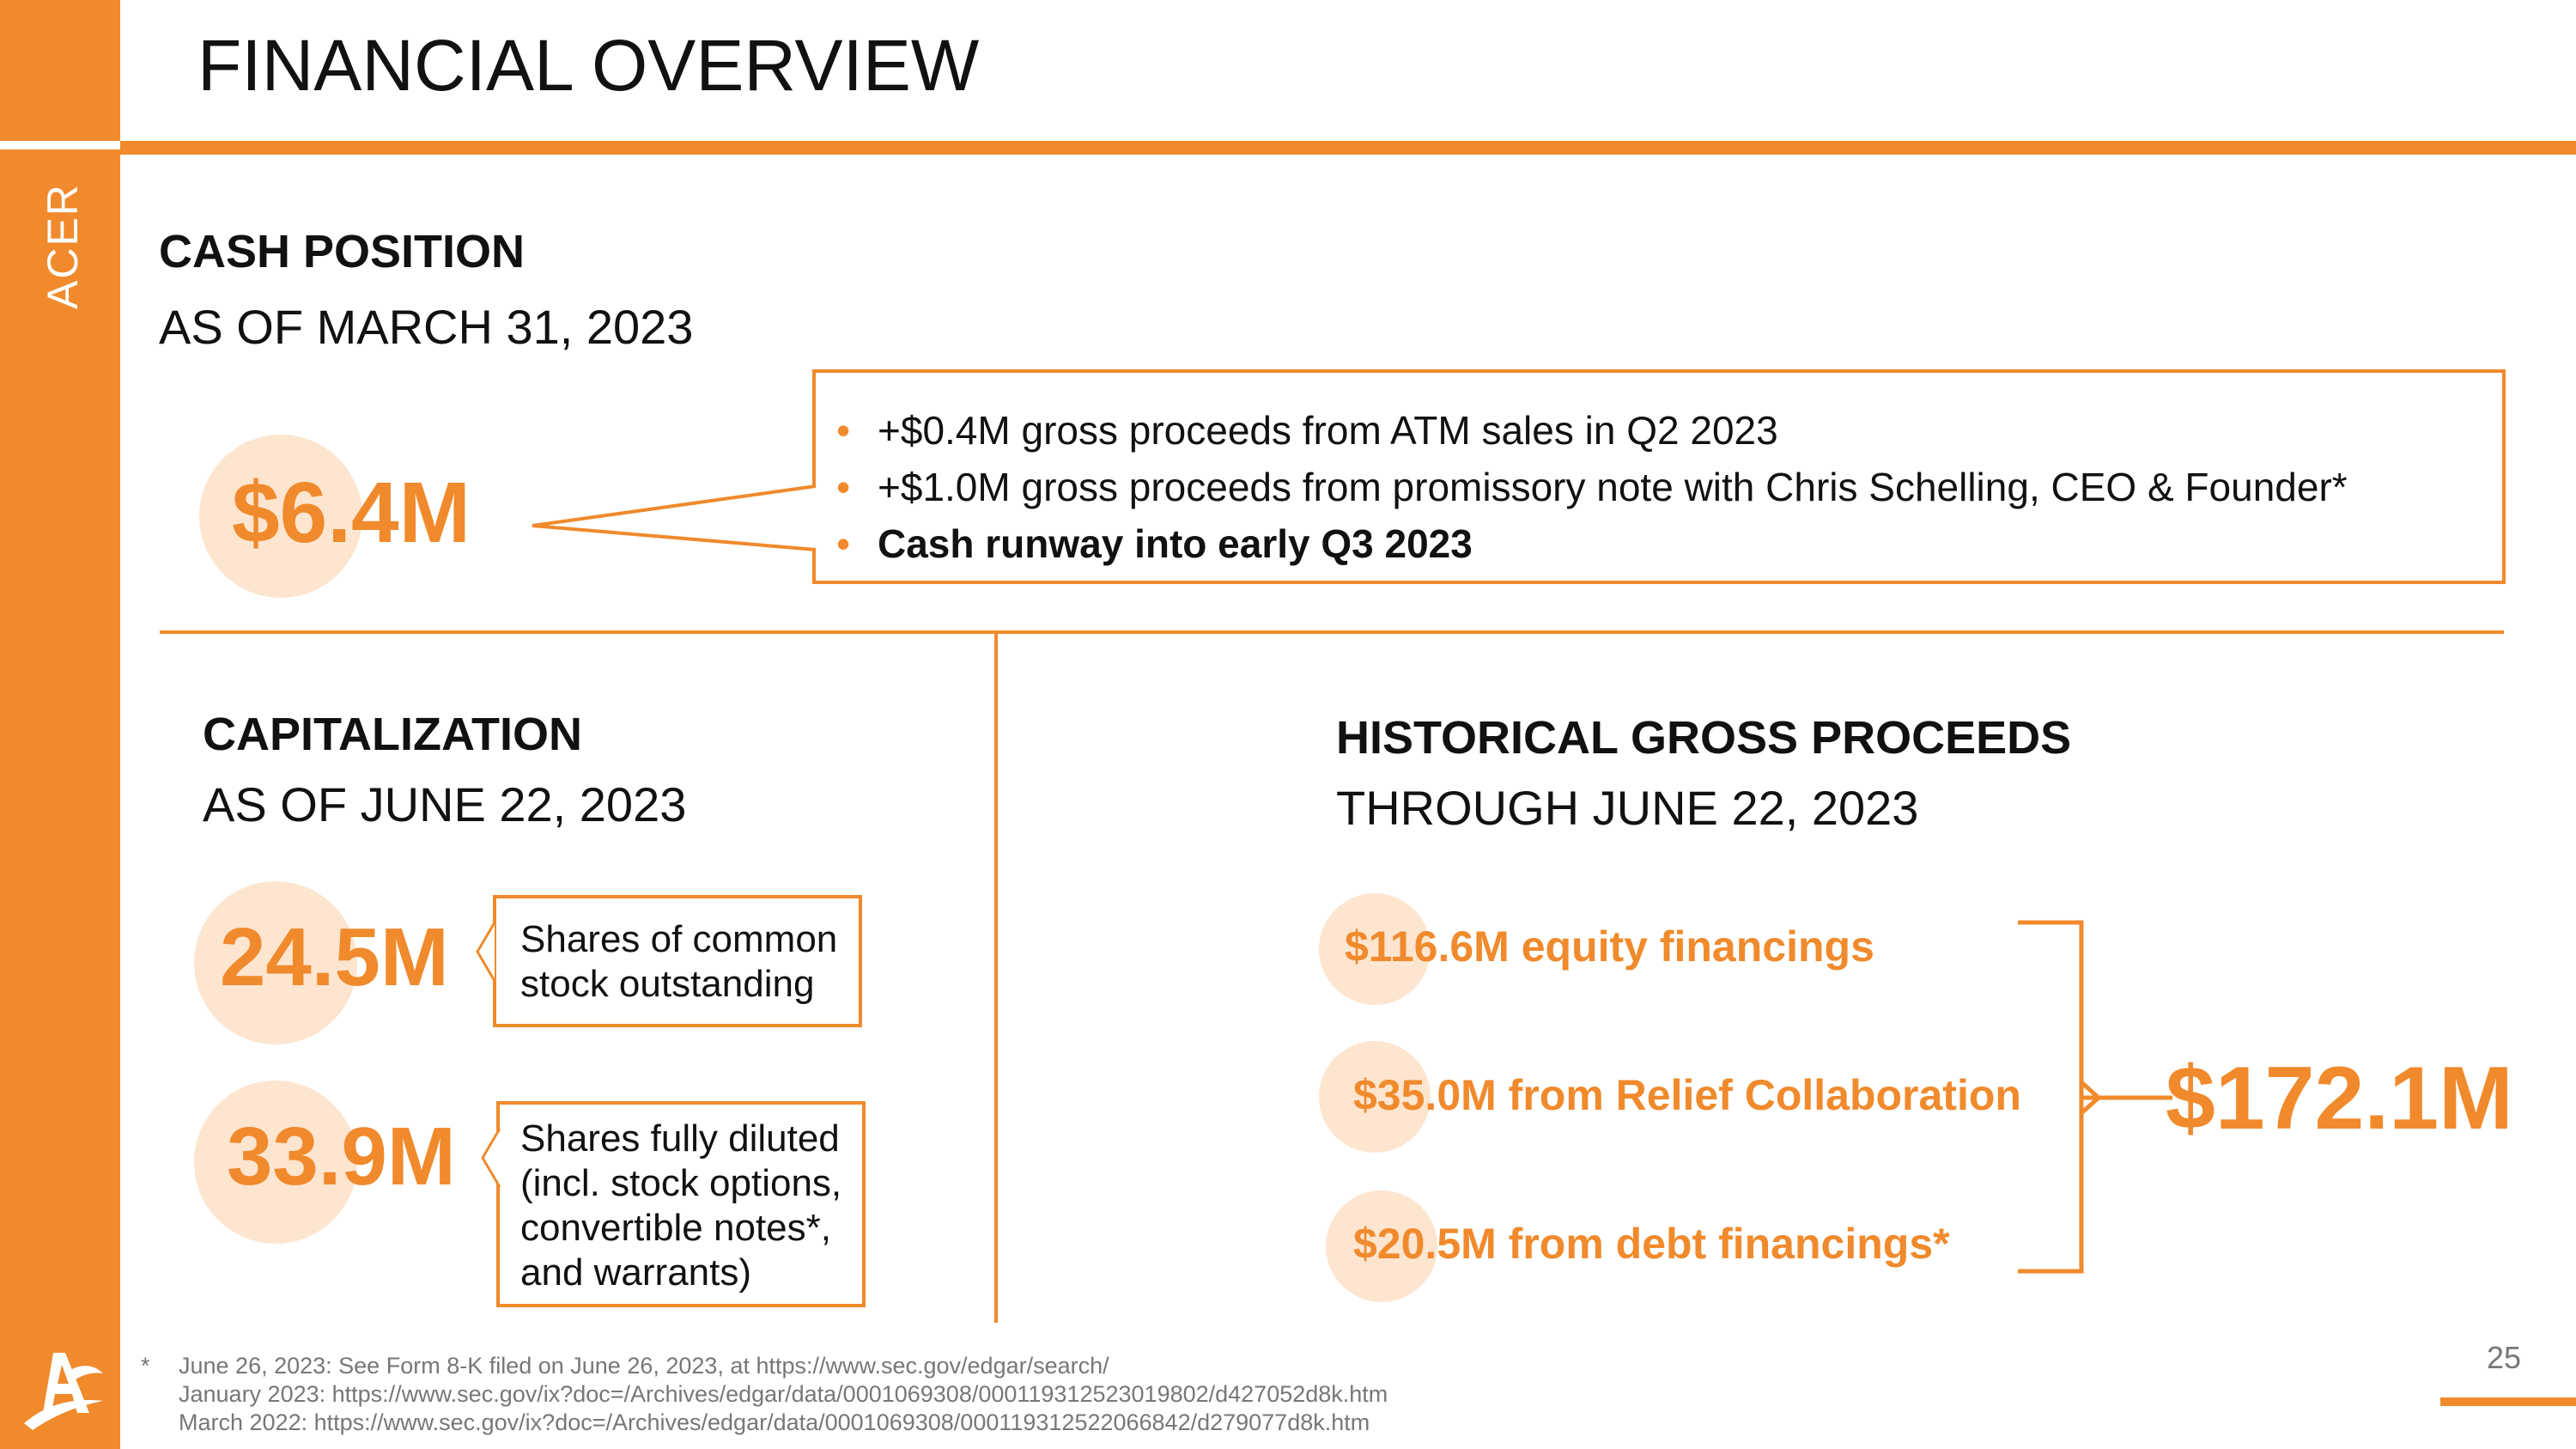 The image size is (2576, 1449). Describe the element at coordinates (1652, 1244) in the screenshot. I see `proceeds-debt: $20.5M from debt financings*` at that location.